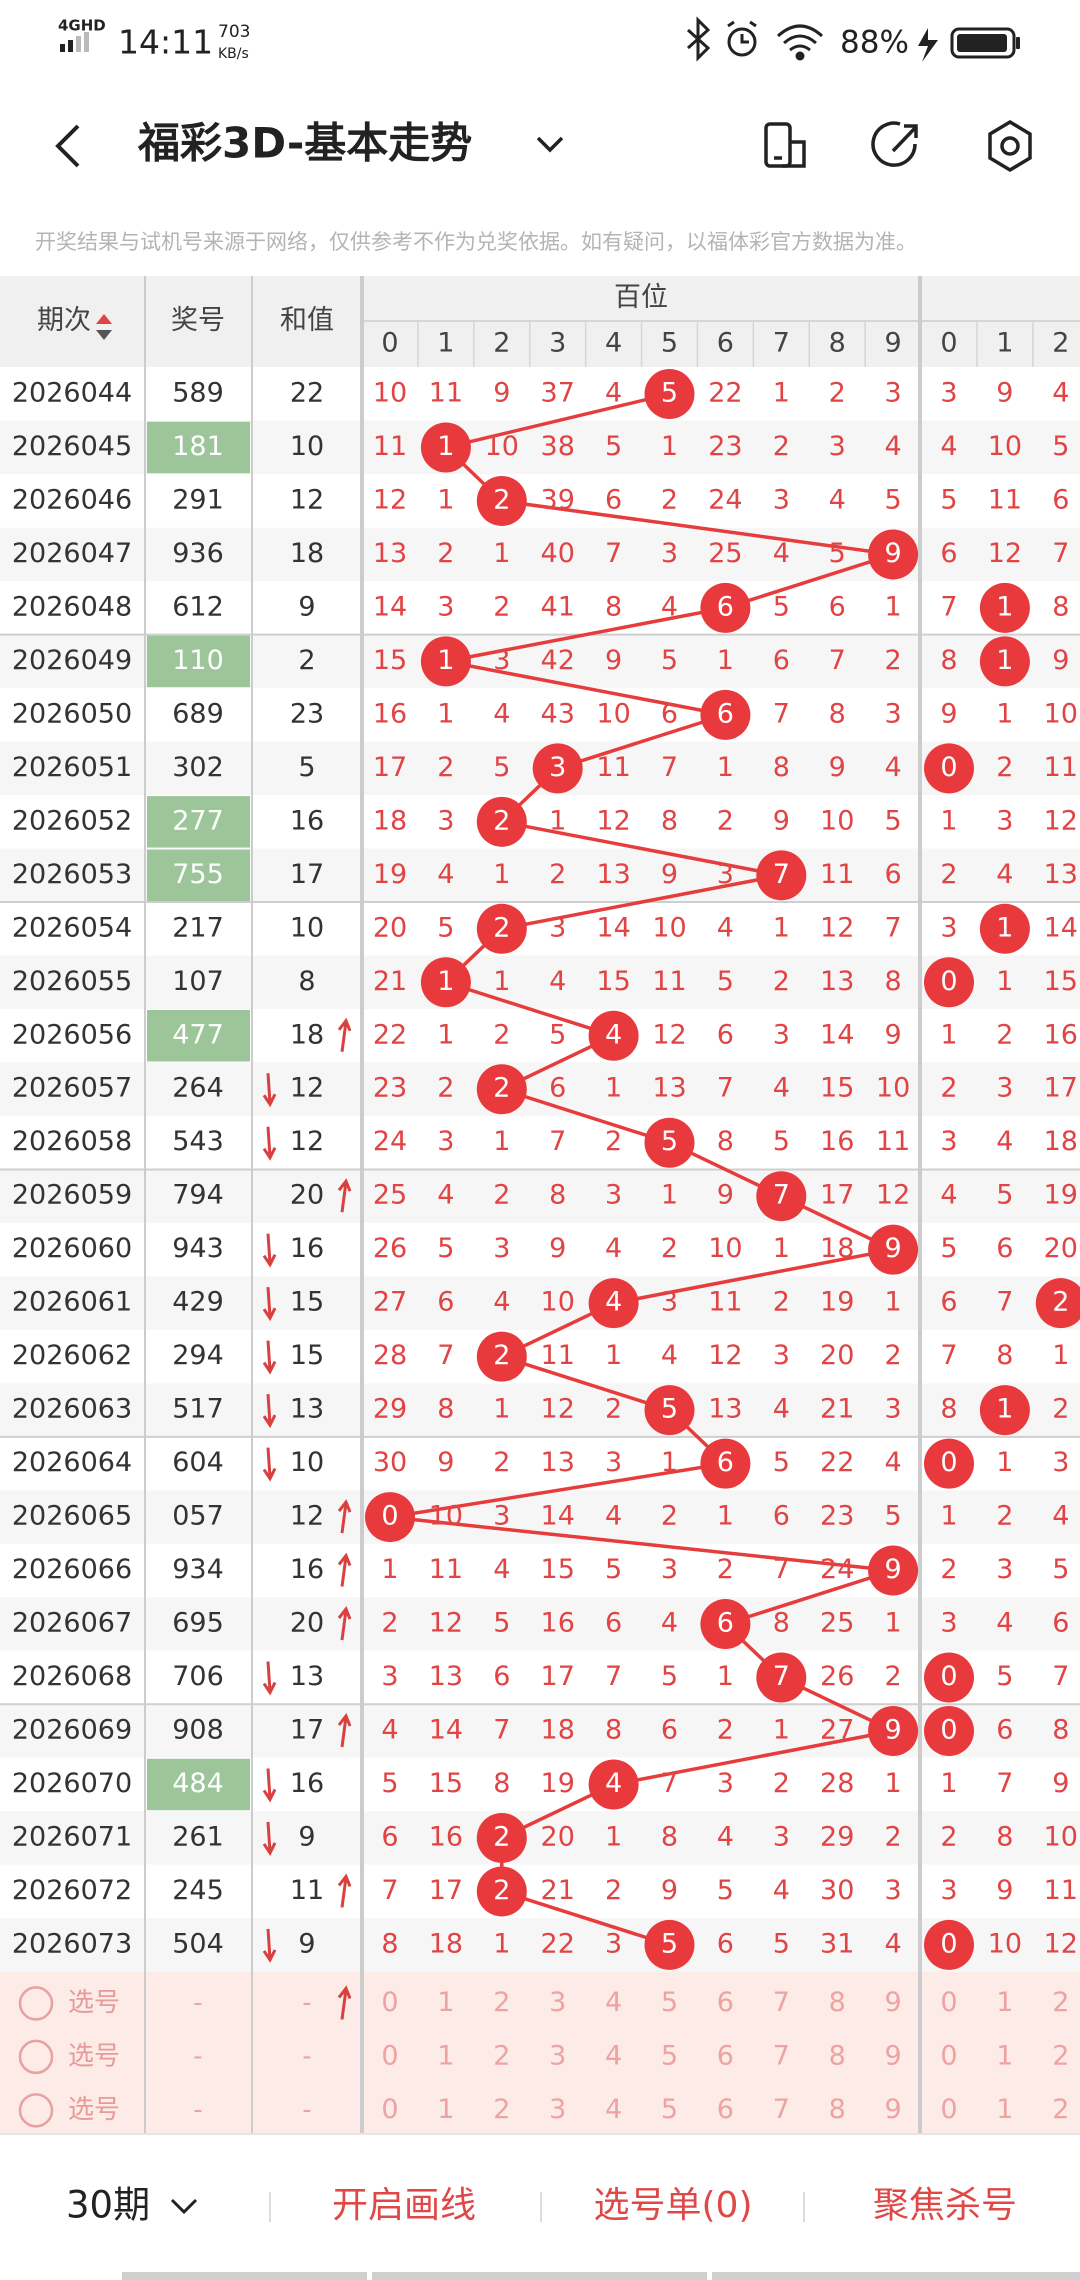  What do you see at coordinates (1004, 1890) in the screenshot?
I see `miss-count: 9` at bounding box center [1004, 1890].